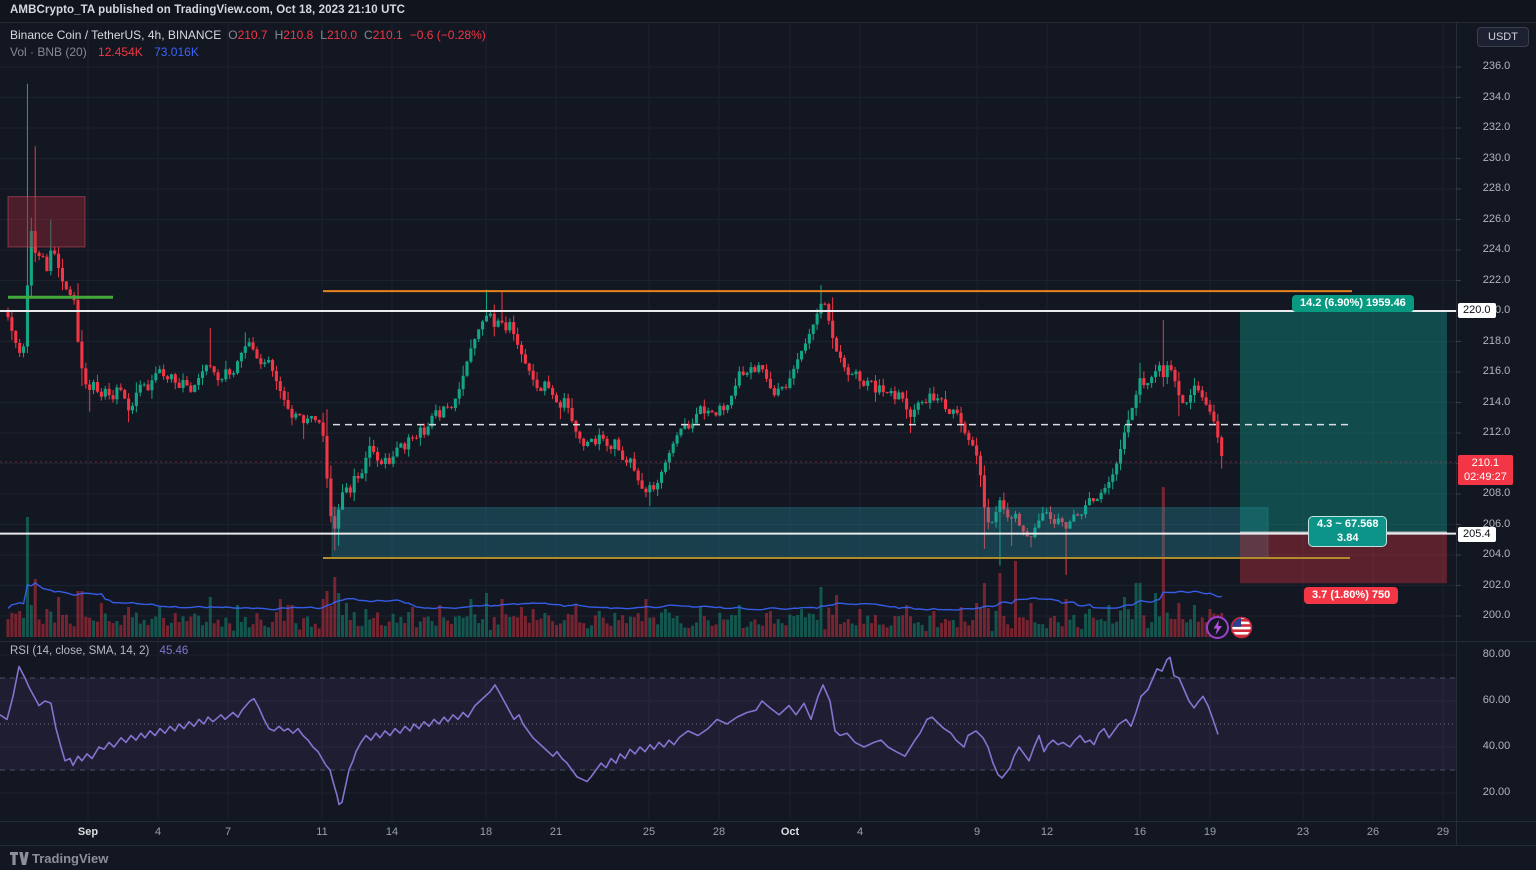  I want to click on time-tick-label: 18, so click(486, 832).